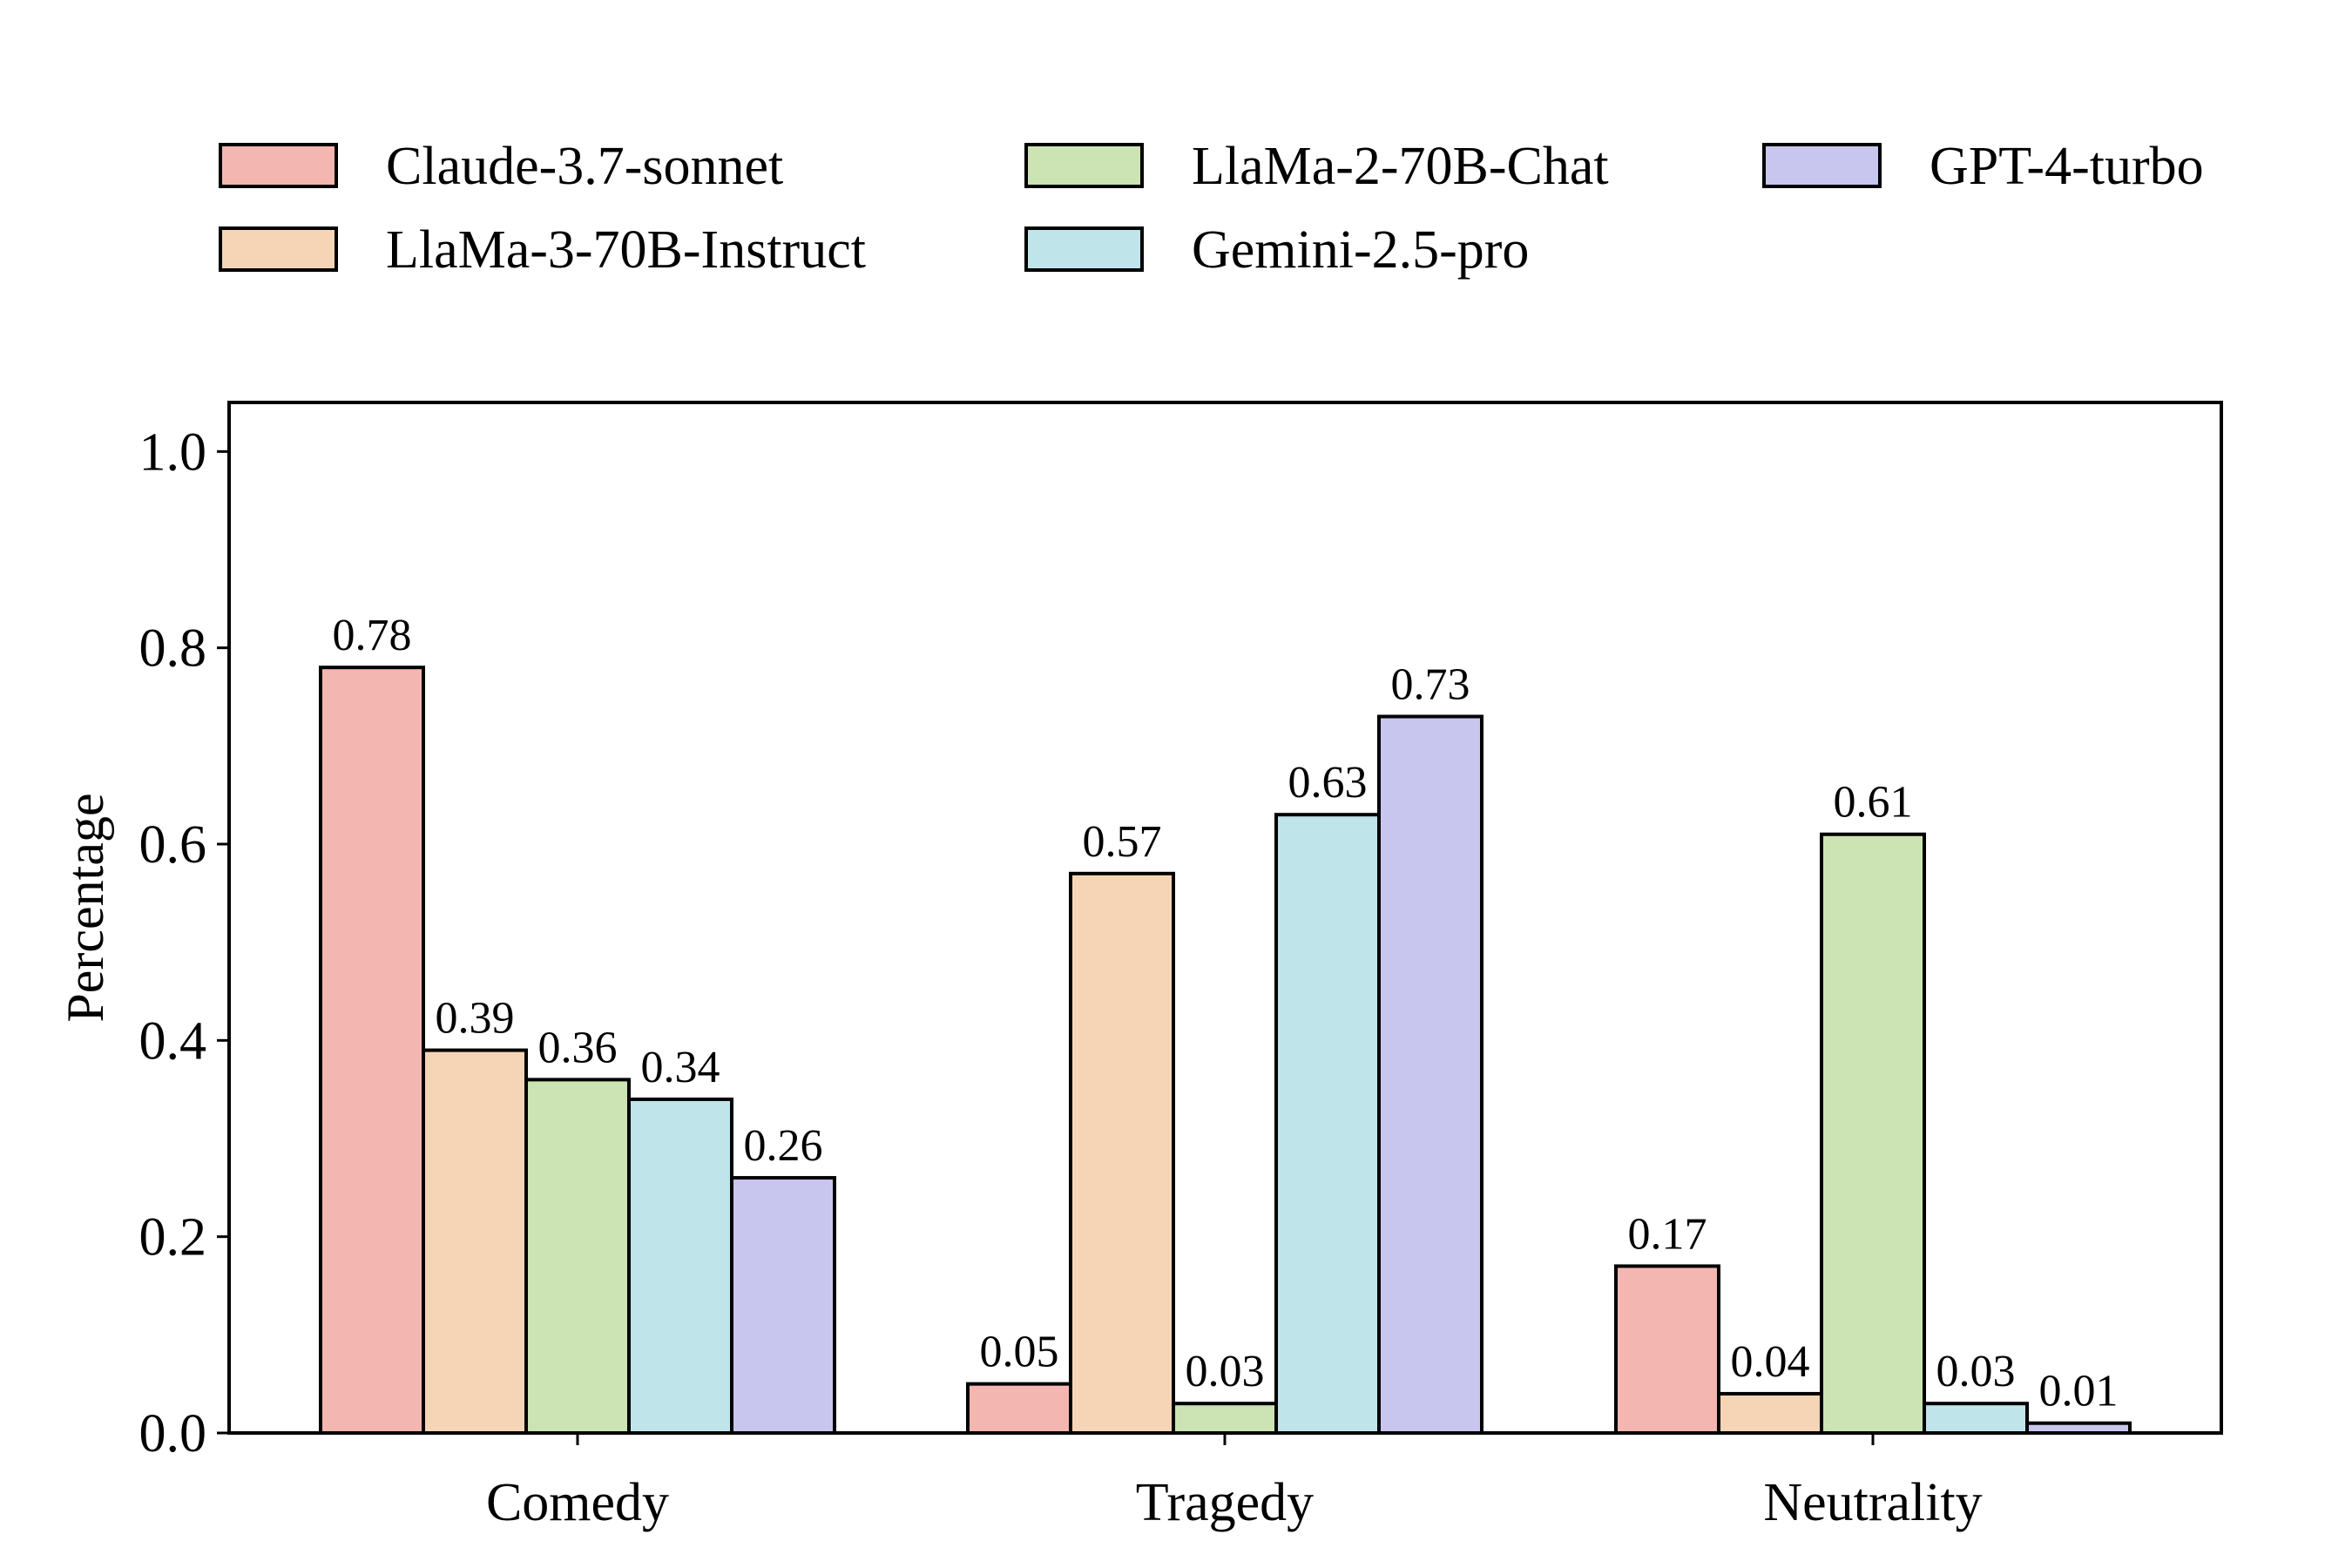 The height and width of the screenshot is (1568, 2352). I want to click on y-tick-label-0: 0.0, so click(173, 1433).